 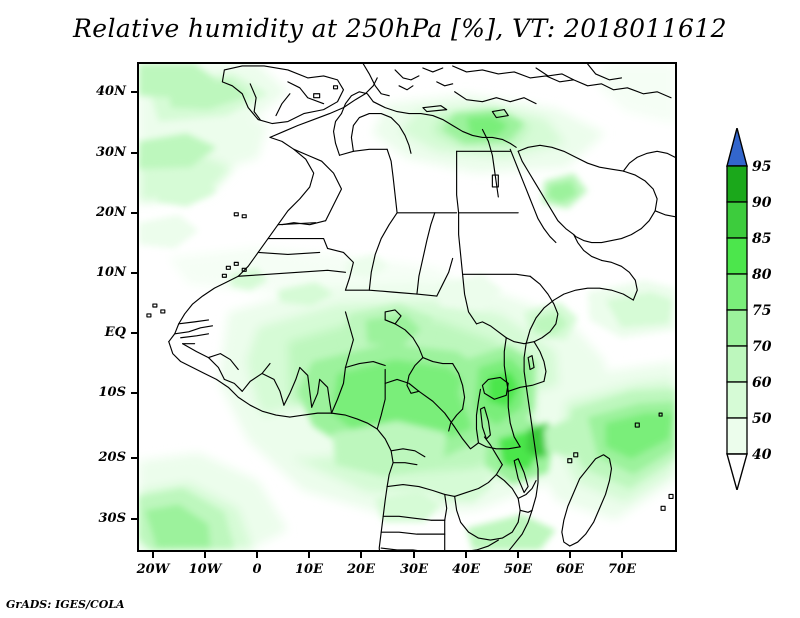 What do you see at coordinates (762, 275) in the screenshot?
I see `colorbar-label-80: 80` at bounding box center [762, 275].